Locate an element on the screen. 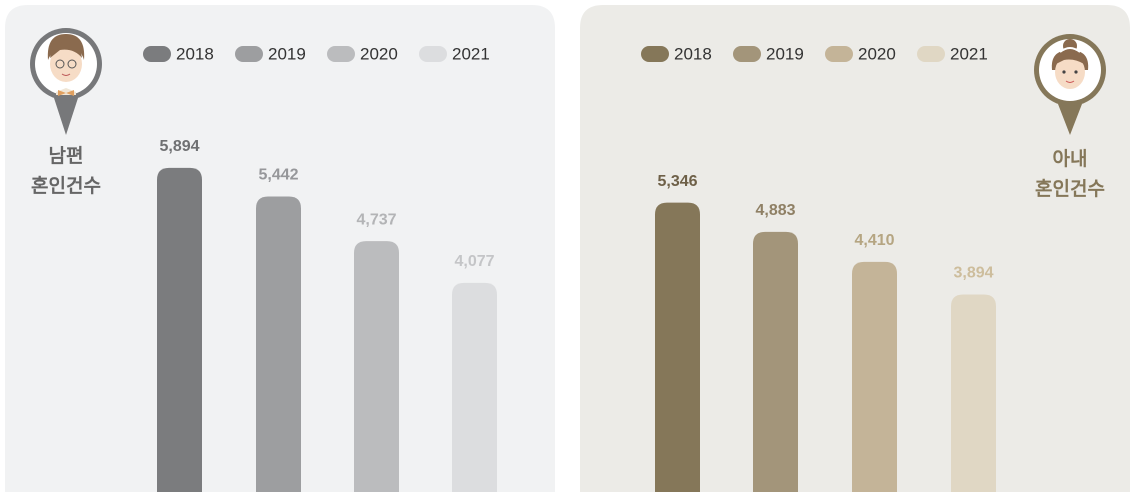 Image resolution: width=1134 pixels, height=492 pixels. value-label: 4,883 is located at coordinates (775, 210).